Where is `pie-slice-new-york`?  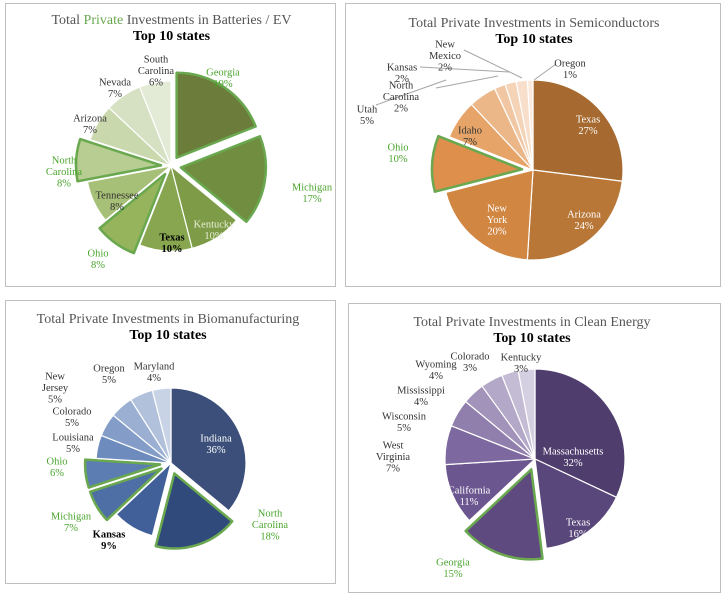 pie-slice-new-york is located at coordinates (489, 215).